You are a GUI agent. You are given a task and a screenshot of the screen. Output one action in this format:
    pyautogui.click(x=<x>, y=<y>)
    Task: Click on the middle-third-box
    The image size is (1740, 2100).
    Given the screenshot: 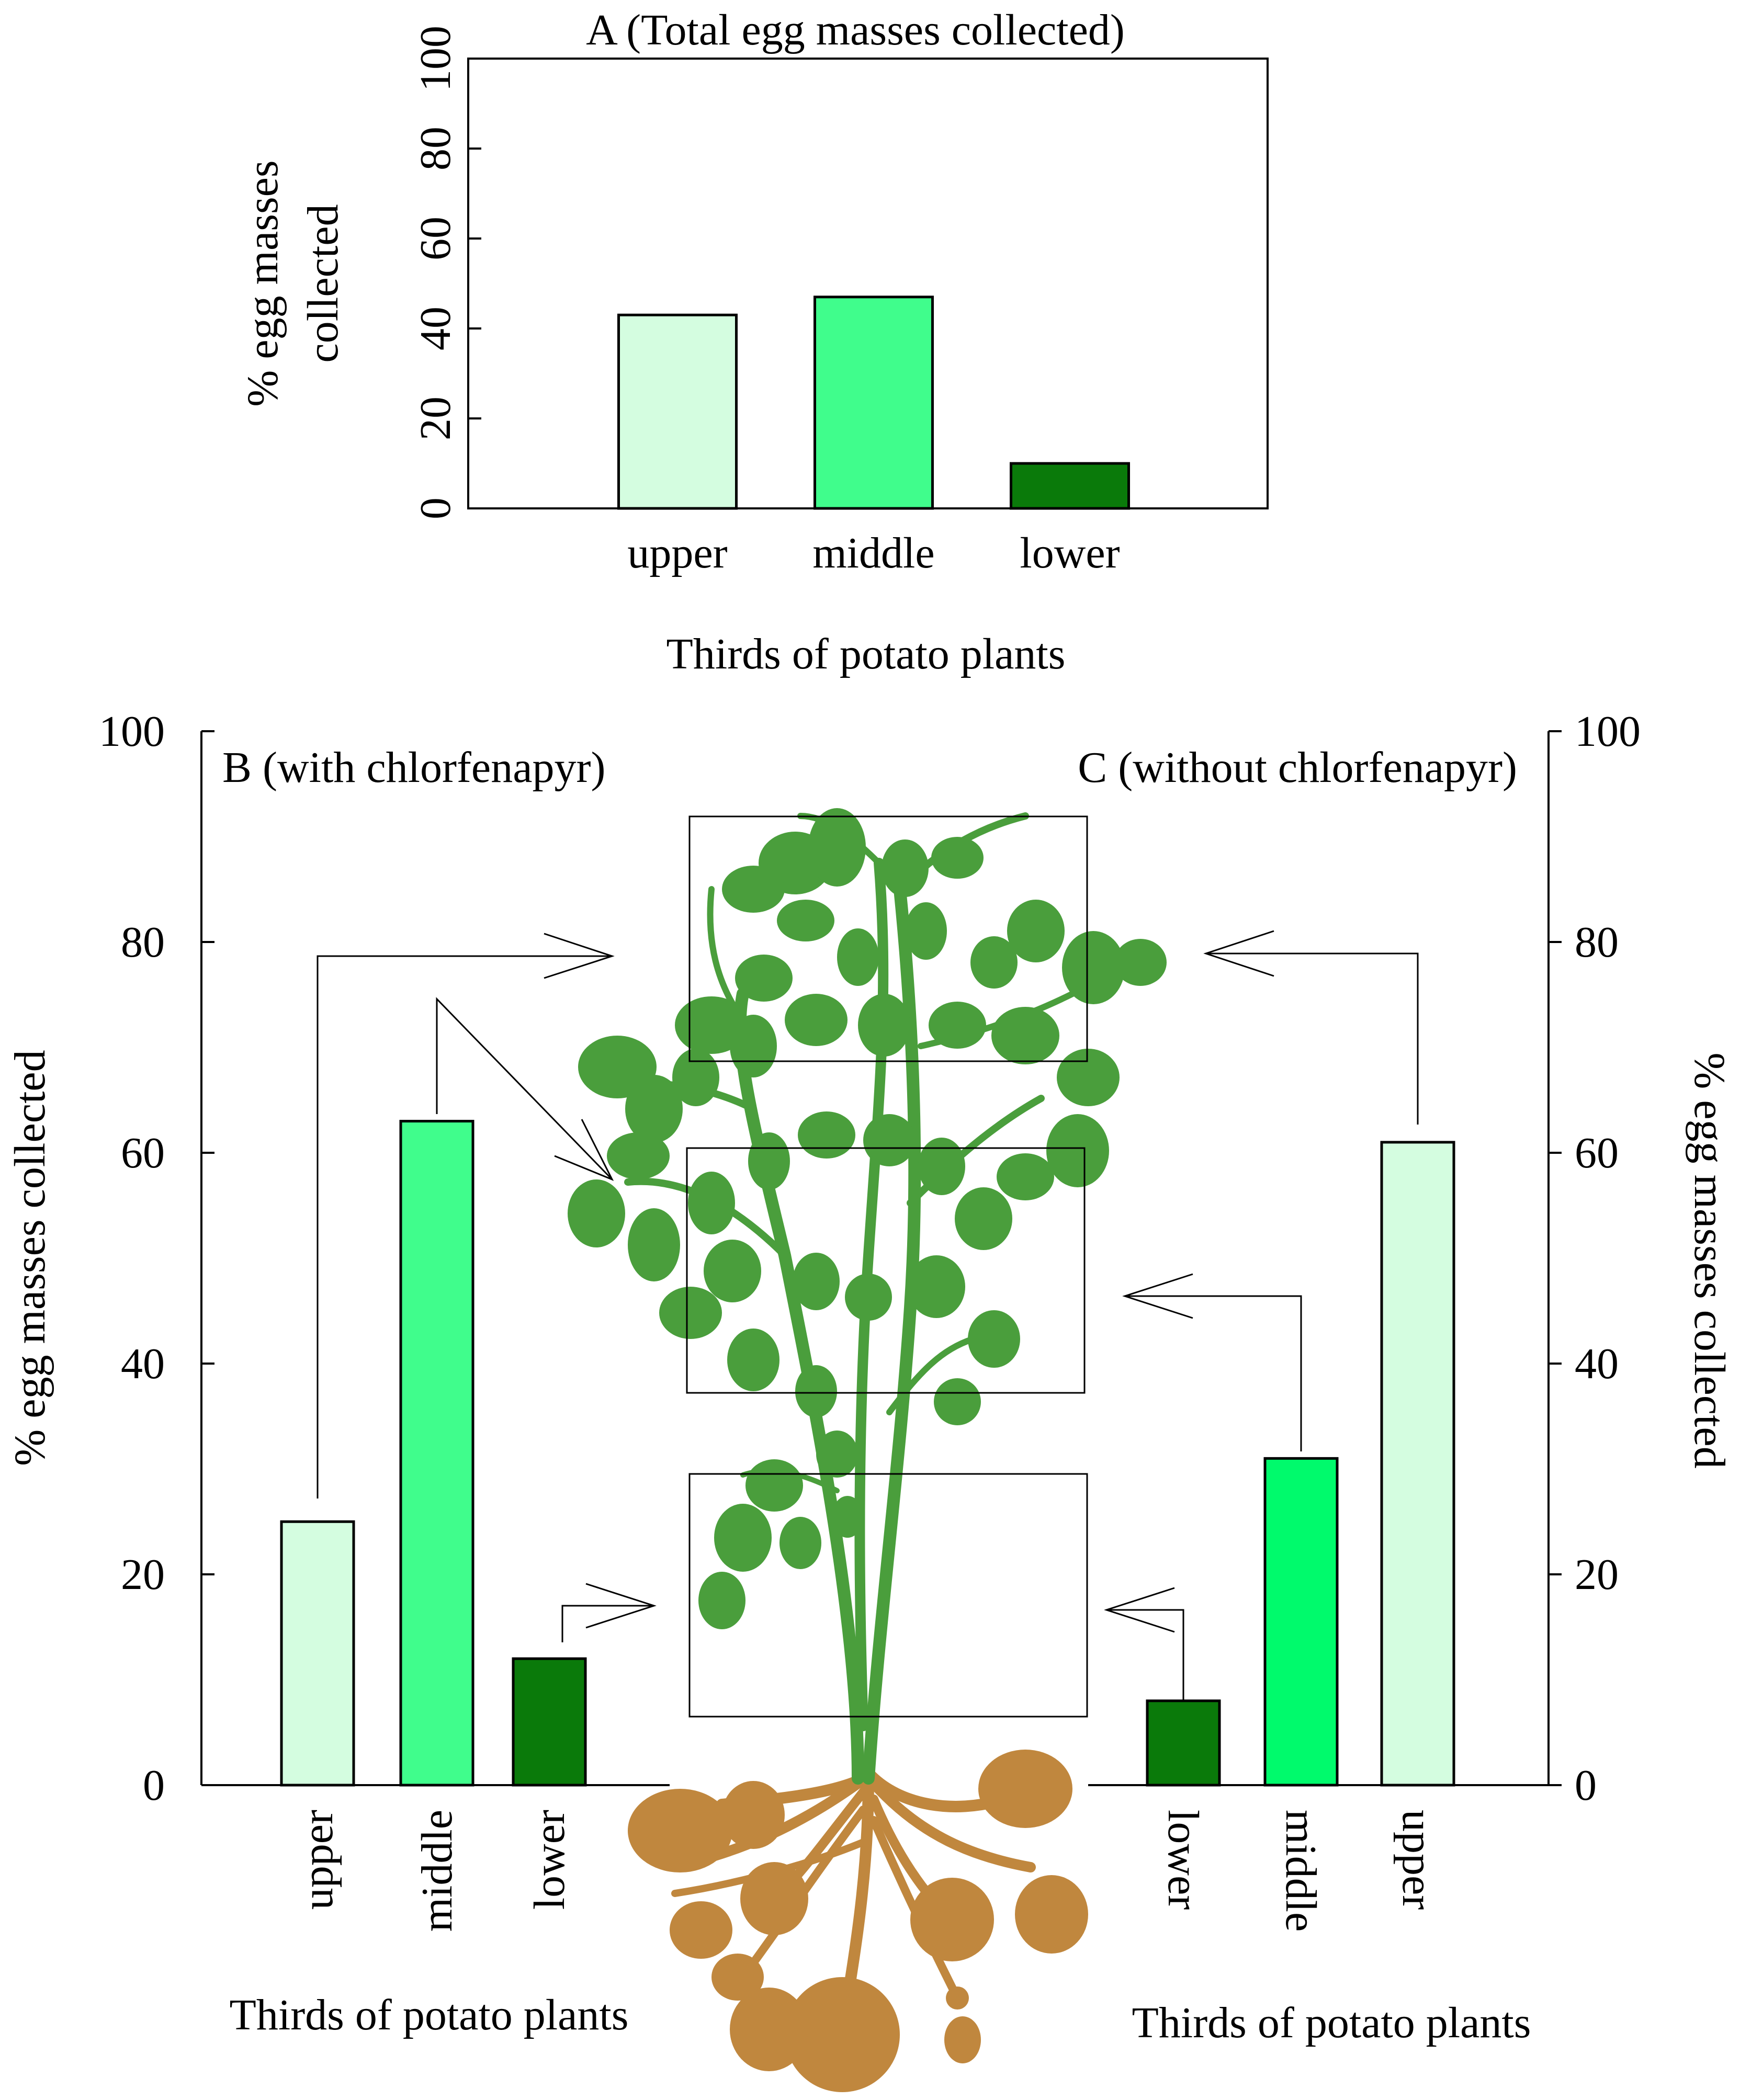 What is the action you would take?
    pyautogui.click(x=886, y=1270)
    